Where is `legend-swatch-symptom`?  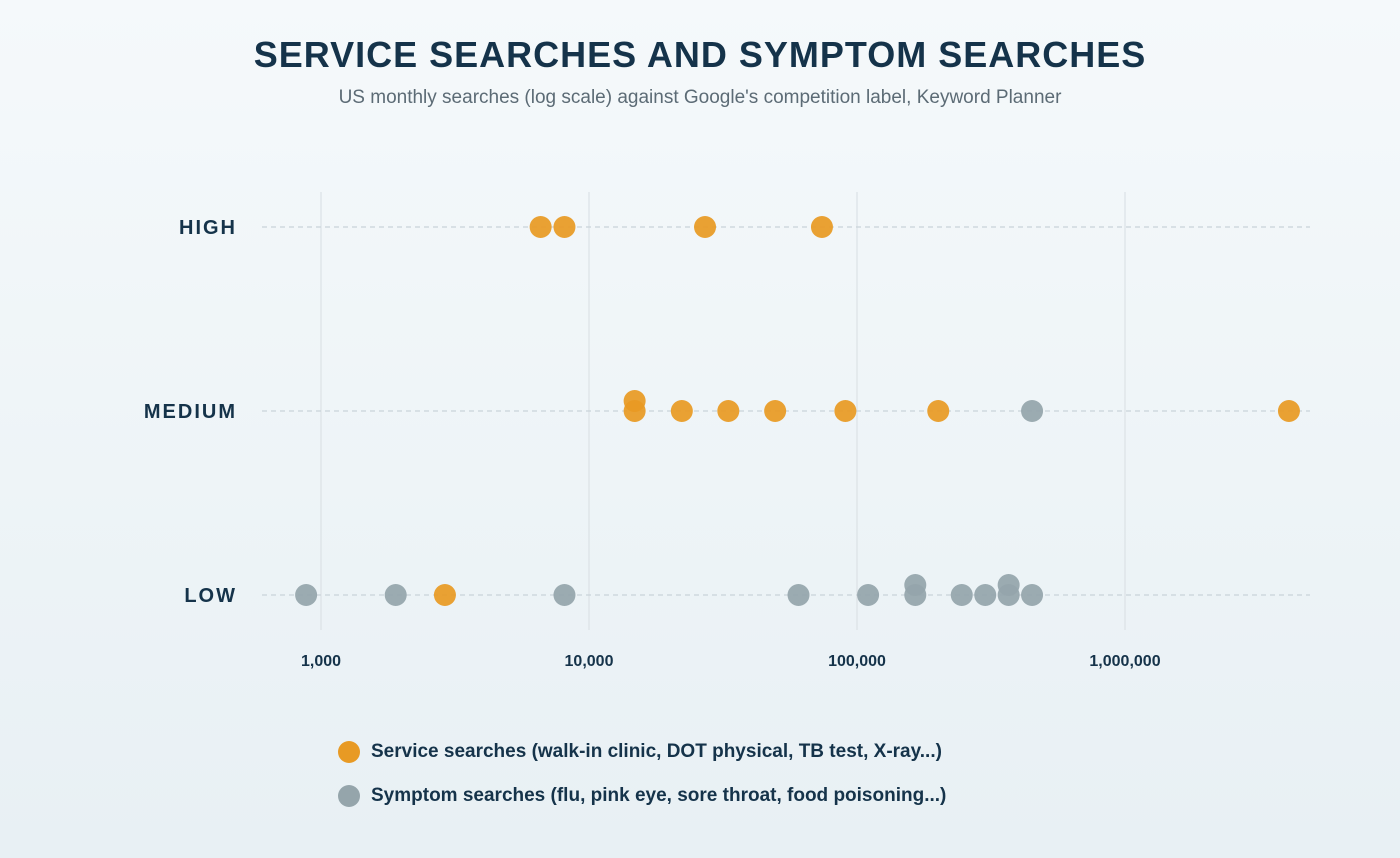 legend-swatch-symptom is located at coordinates (349, 796).